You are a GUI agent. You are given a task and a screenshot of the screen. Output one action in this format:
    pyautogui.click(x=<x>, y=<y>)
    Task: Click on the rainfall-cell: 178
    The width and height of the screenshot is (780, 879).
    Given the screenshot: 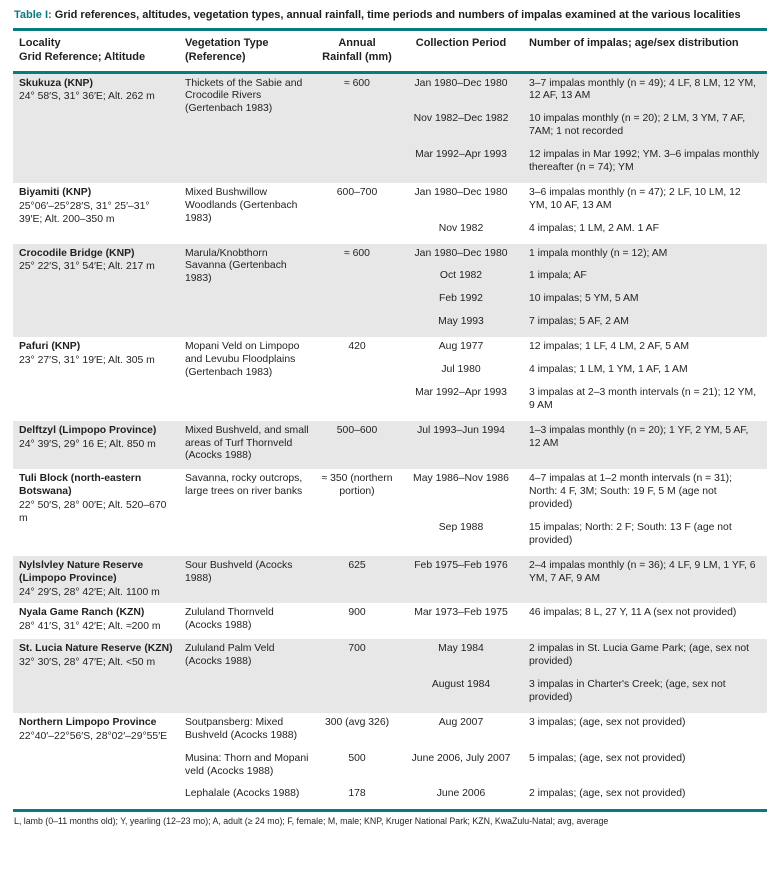 What is the action you would take?
    pyautogui.click(x=357, y=794)
    